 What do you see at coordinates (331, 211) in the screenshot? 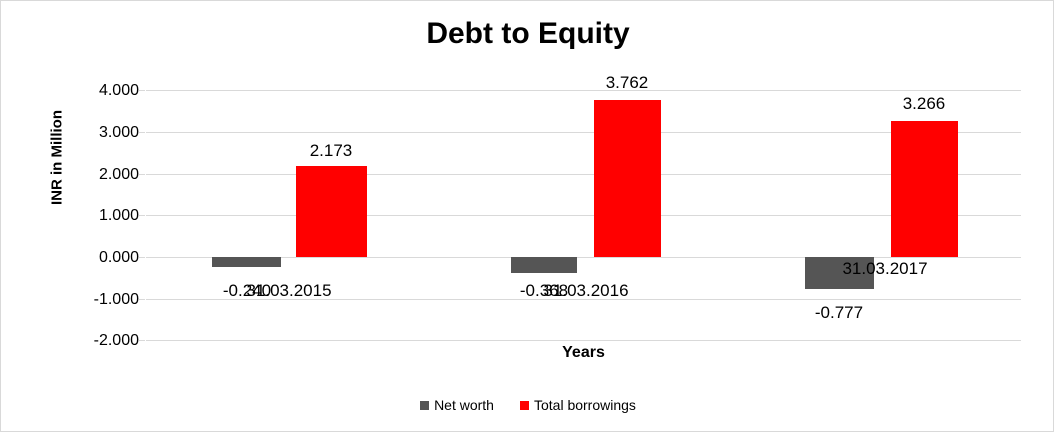
I see `bar-total-borrowings-2015` at bounding box center [331, 211].